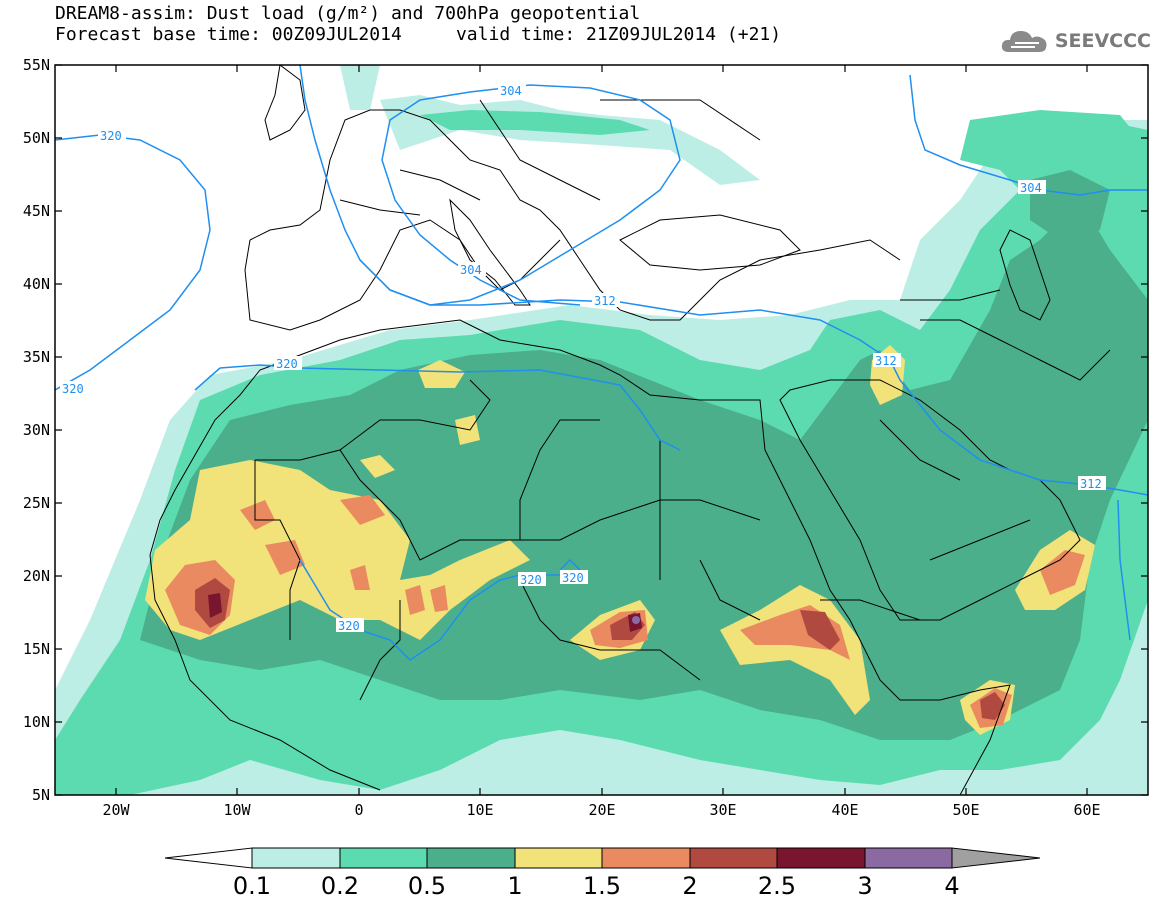 The width and height of the screenshot is (1165, 907). What do you see at coordinates (36, 649) in the screenshot?
I see `lat-label: 15N` at bounding box center [36, 649].